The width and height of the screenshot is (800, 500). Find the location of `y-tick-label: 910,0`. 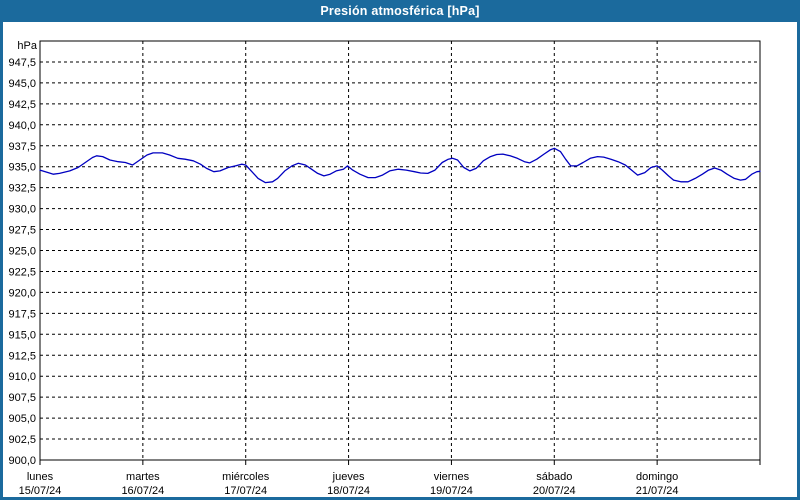

y-tick-label: 910,0 is located at coordinates (22, 377).